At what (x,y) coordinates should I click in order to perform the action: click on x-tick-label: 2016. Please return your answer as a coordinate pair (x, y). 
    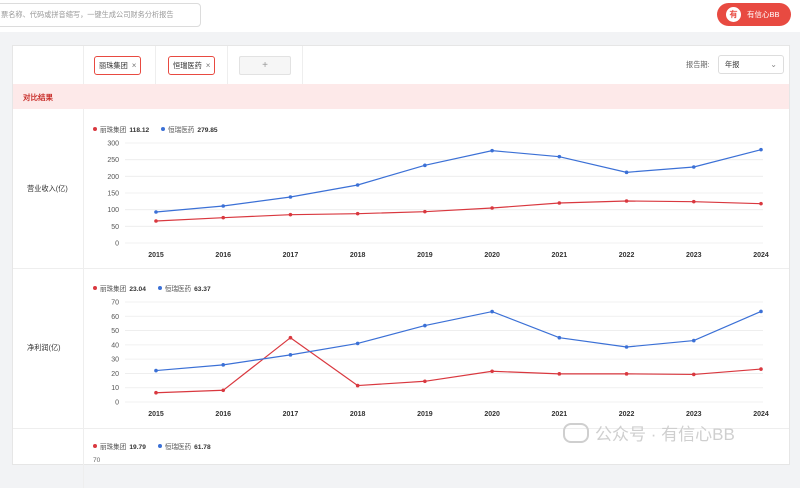
    Looking at the image, I should click on (223, 255).